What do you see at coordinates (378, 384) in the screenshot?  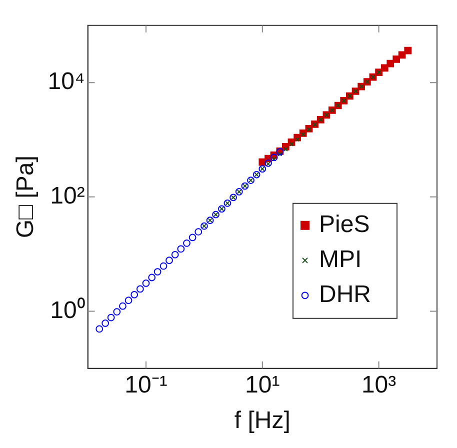 I see `x-tick-label: 10³` at bounding box center [378, 384].